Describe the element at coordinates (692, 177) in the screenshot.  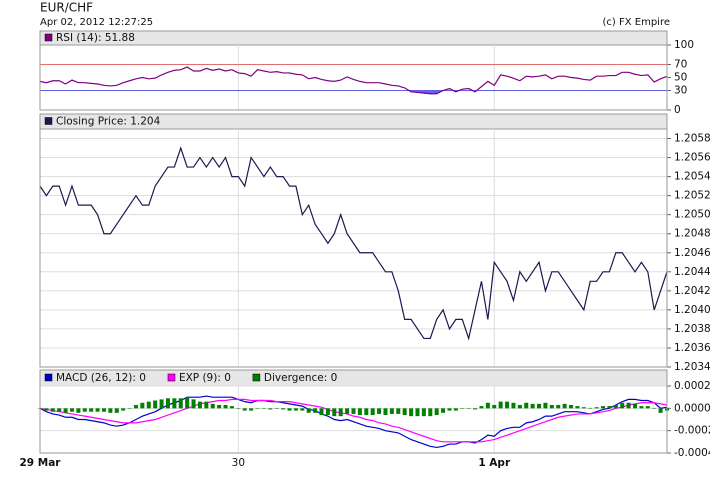
I see `y-tick-label: 1.2054` at that location.